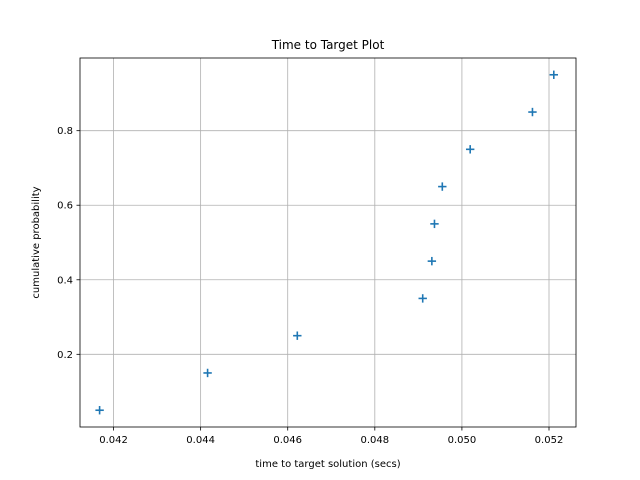 This screenshot has width=640, height=480. Describe the element at coordinates (65, 131) in the screenshot. I see `y-tick-label: 0.8` at that location.